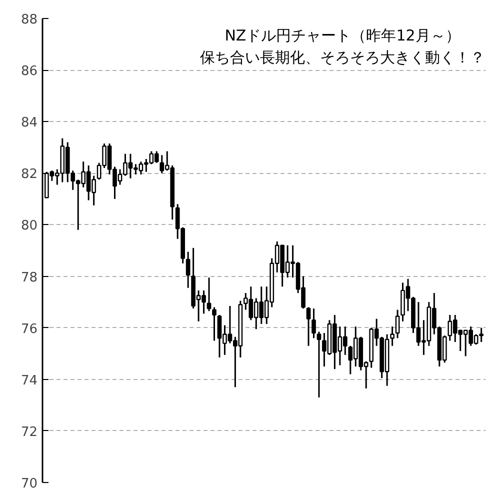  I want to click on text: 保ち合い長期化、そろそろ大きく動く！？, so click(342, 57).